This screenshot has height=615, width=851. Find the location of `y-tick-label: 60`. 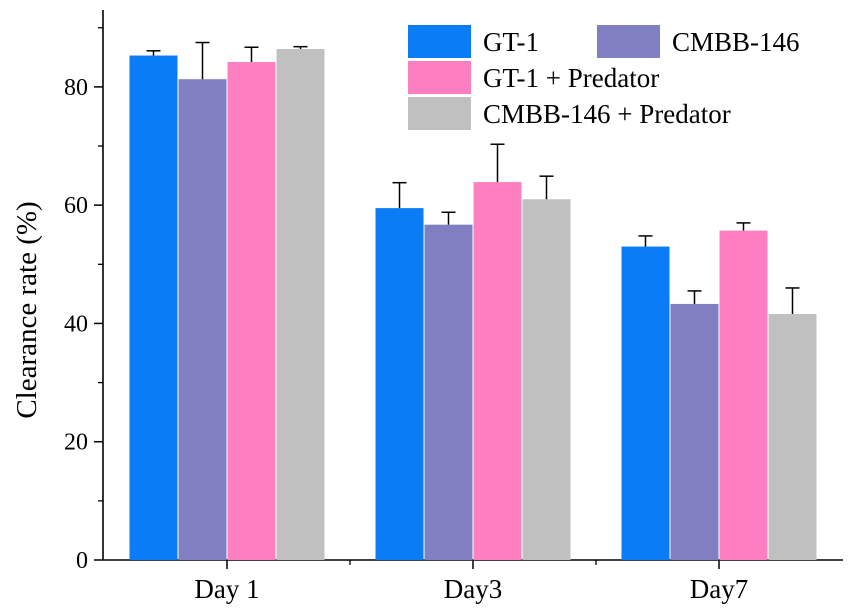

y-tick-label: 60 is located at coordinates (76, 206).